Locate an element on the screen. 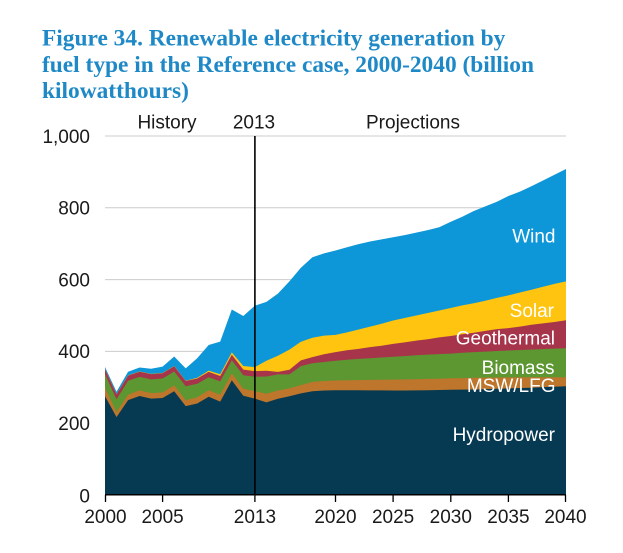 The height and width of the screenshot is (553, 623). svg-text: 1,000 is located at coordinates (66, 137).